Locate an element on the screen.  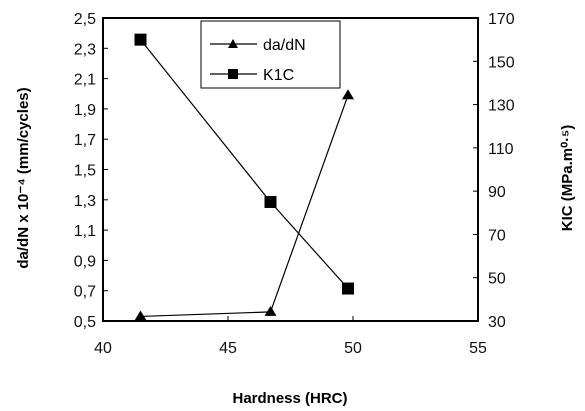
left-tick-label: 1,7 is located at coordinates (85, 140).